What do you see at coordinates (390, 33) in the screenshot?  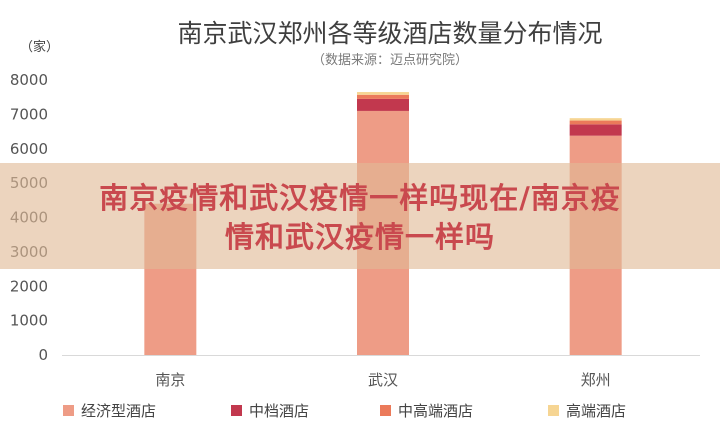 I see `chart-title: 南京武汉郑州各等级酒店数量分布情况` at bounding box center [390, 33].